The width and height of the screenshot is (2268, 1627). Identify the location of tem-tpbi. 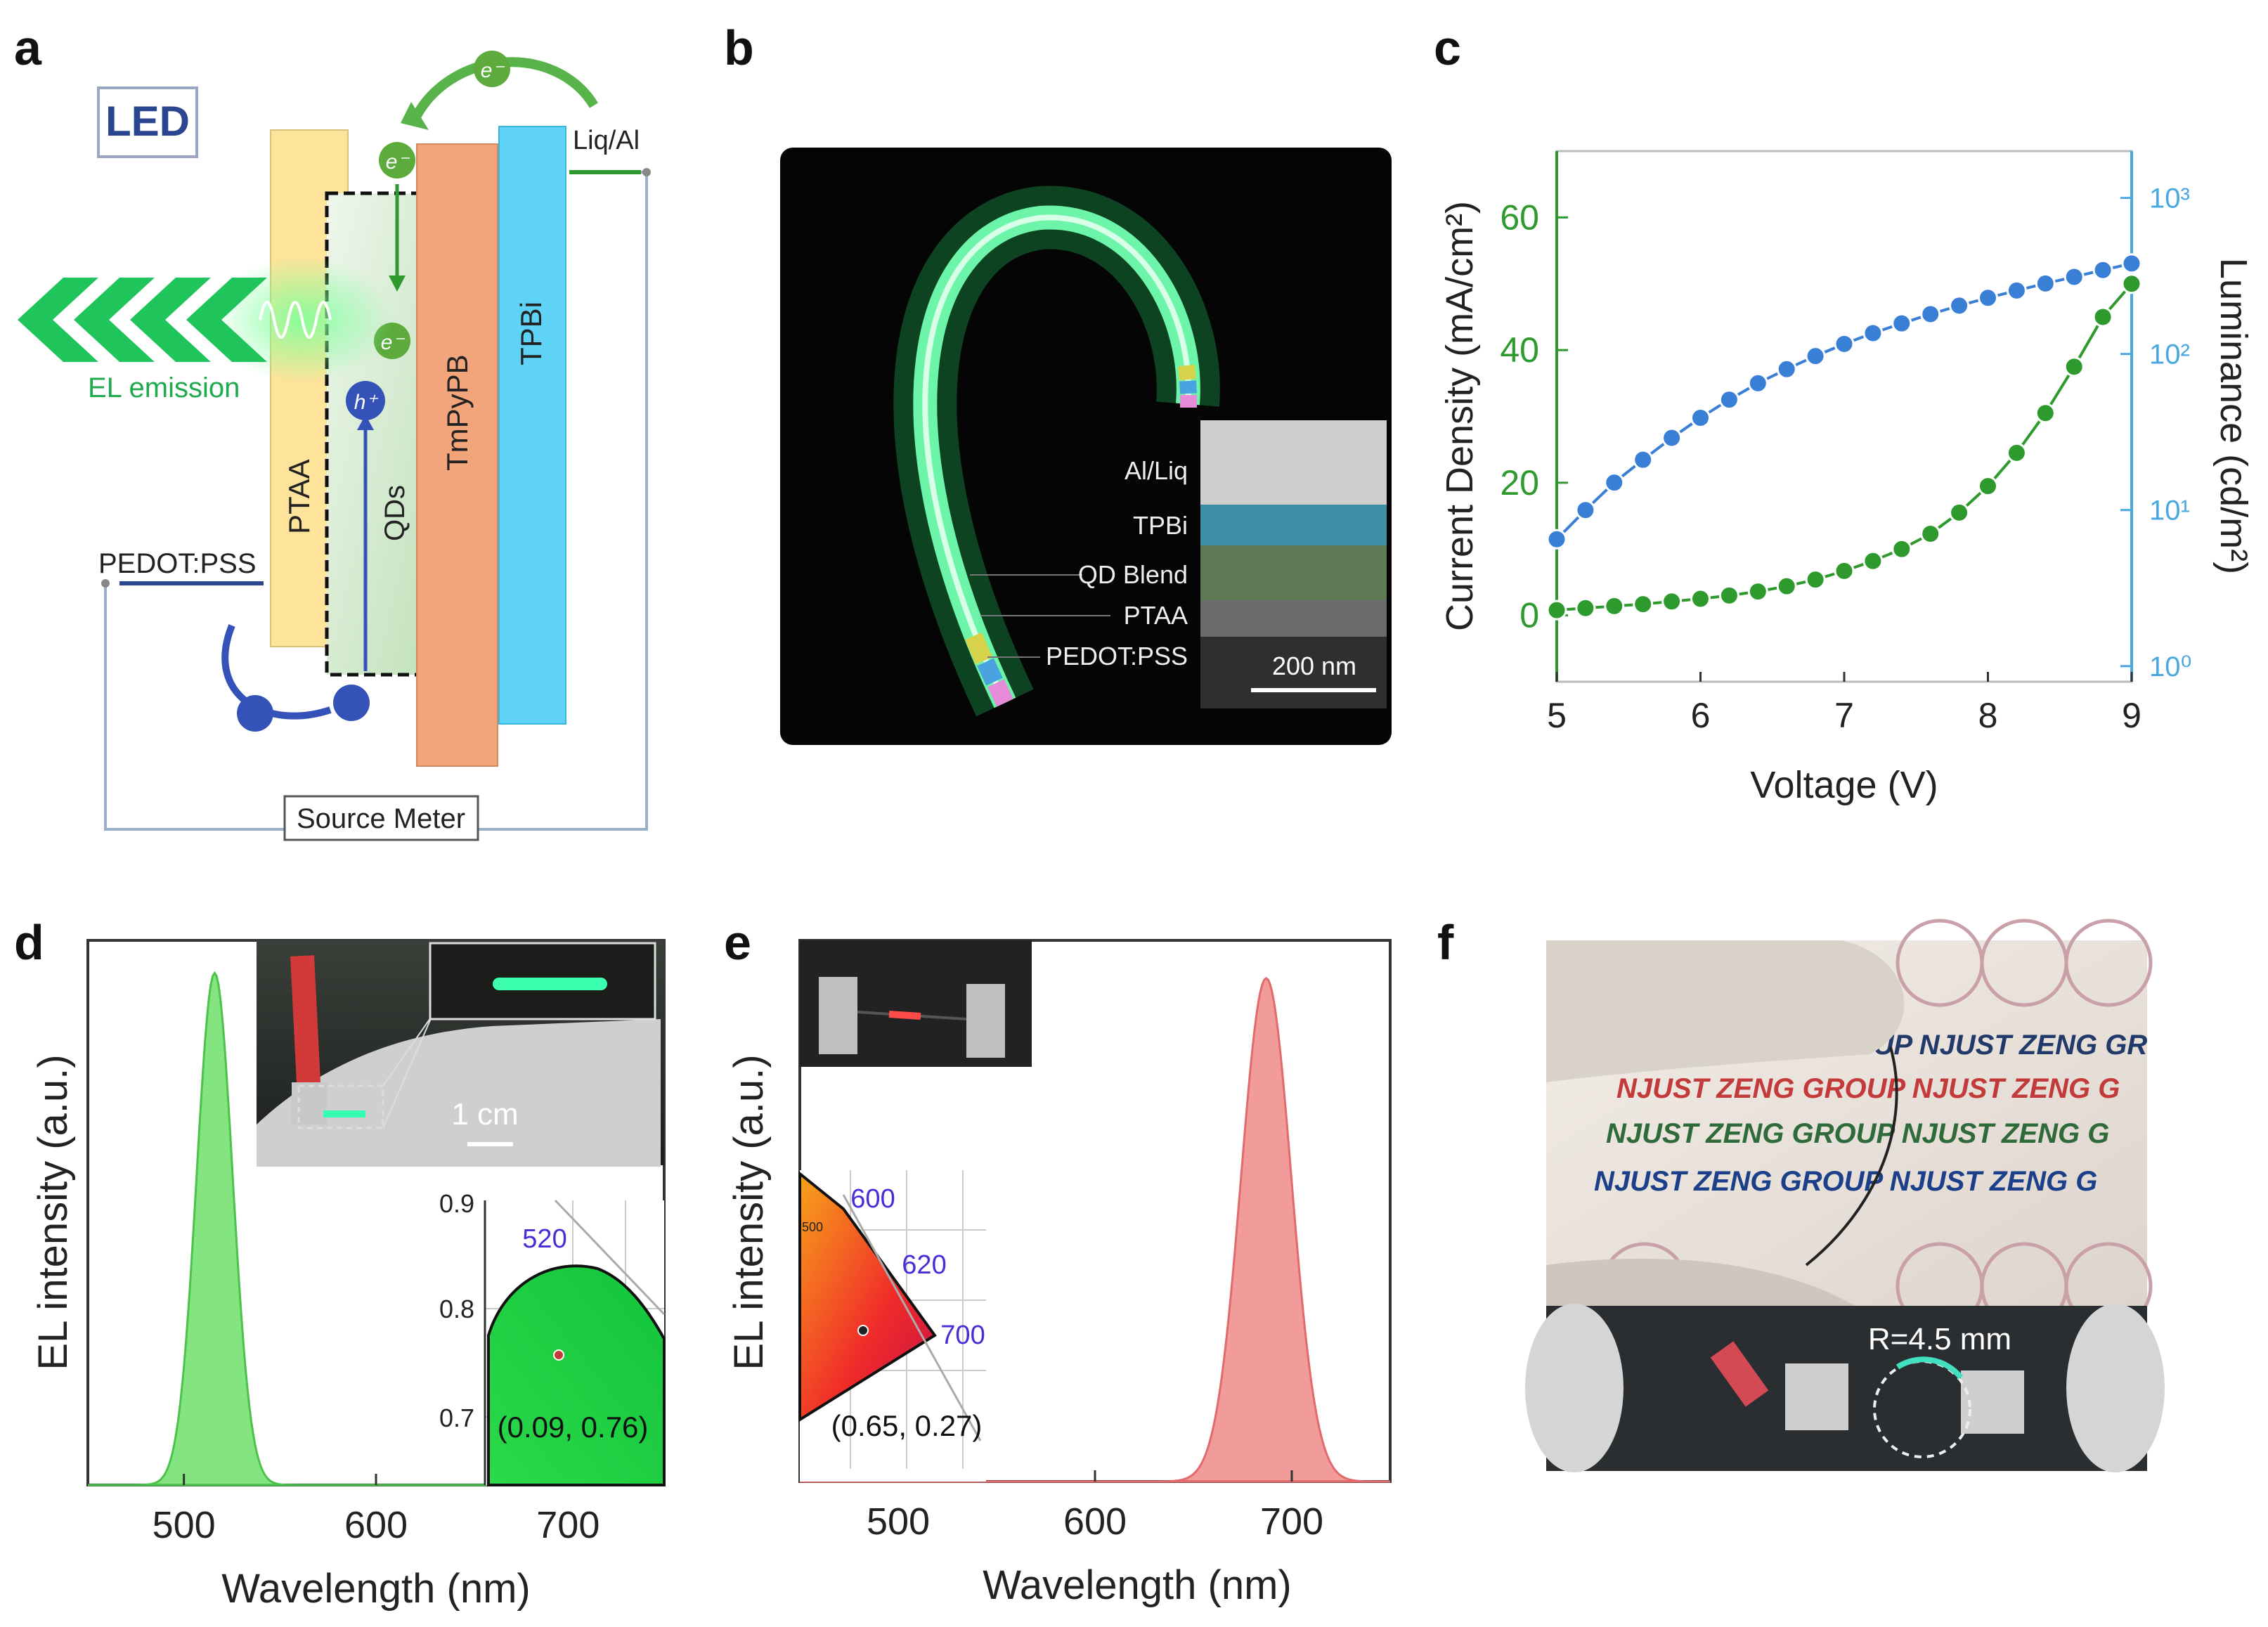
(1293, 525).